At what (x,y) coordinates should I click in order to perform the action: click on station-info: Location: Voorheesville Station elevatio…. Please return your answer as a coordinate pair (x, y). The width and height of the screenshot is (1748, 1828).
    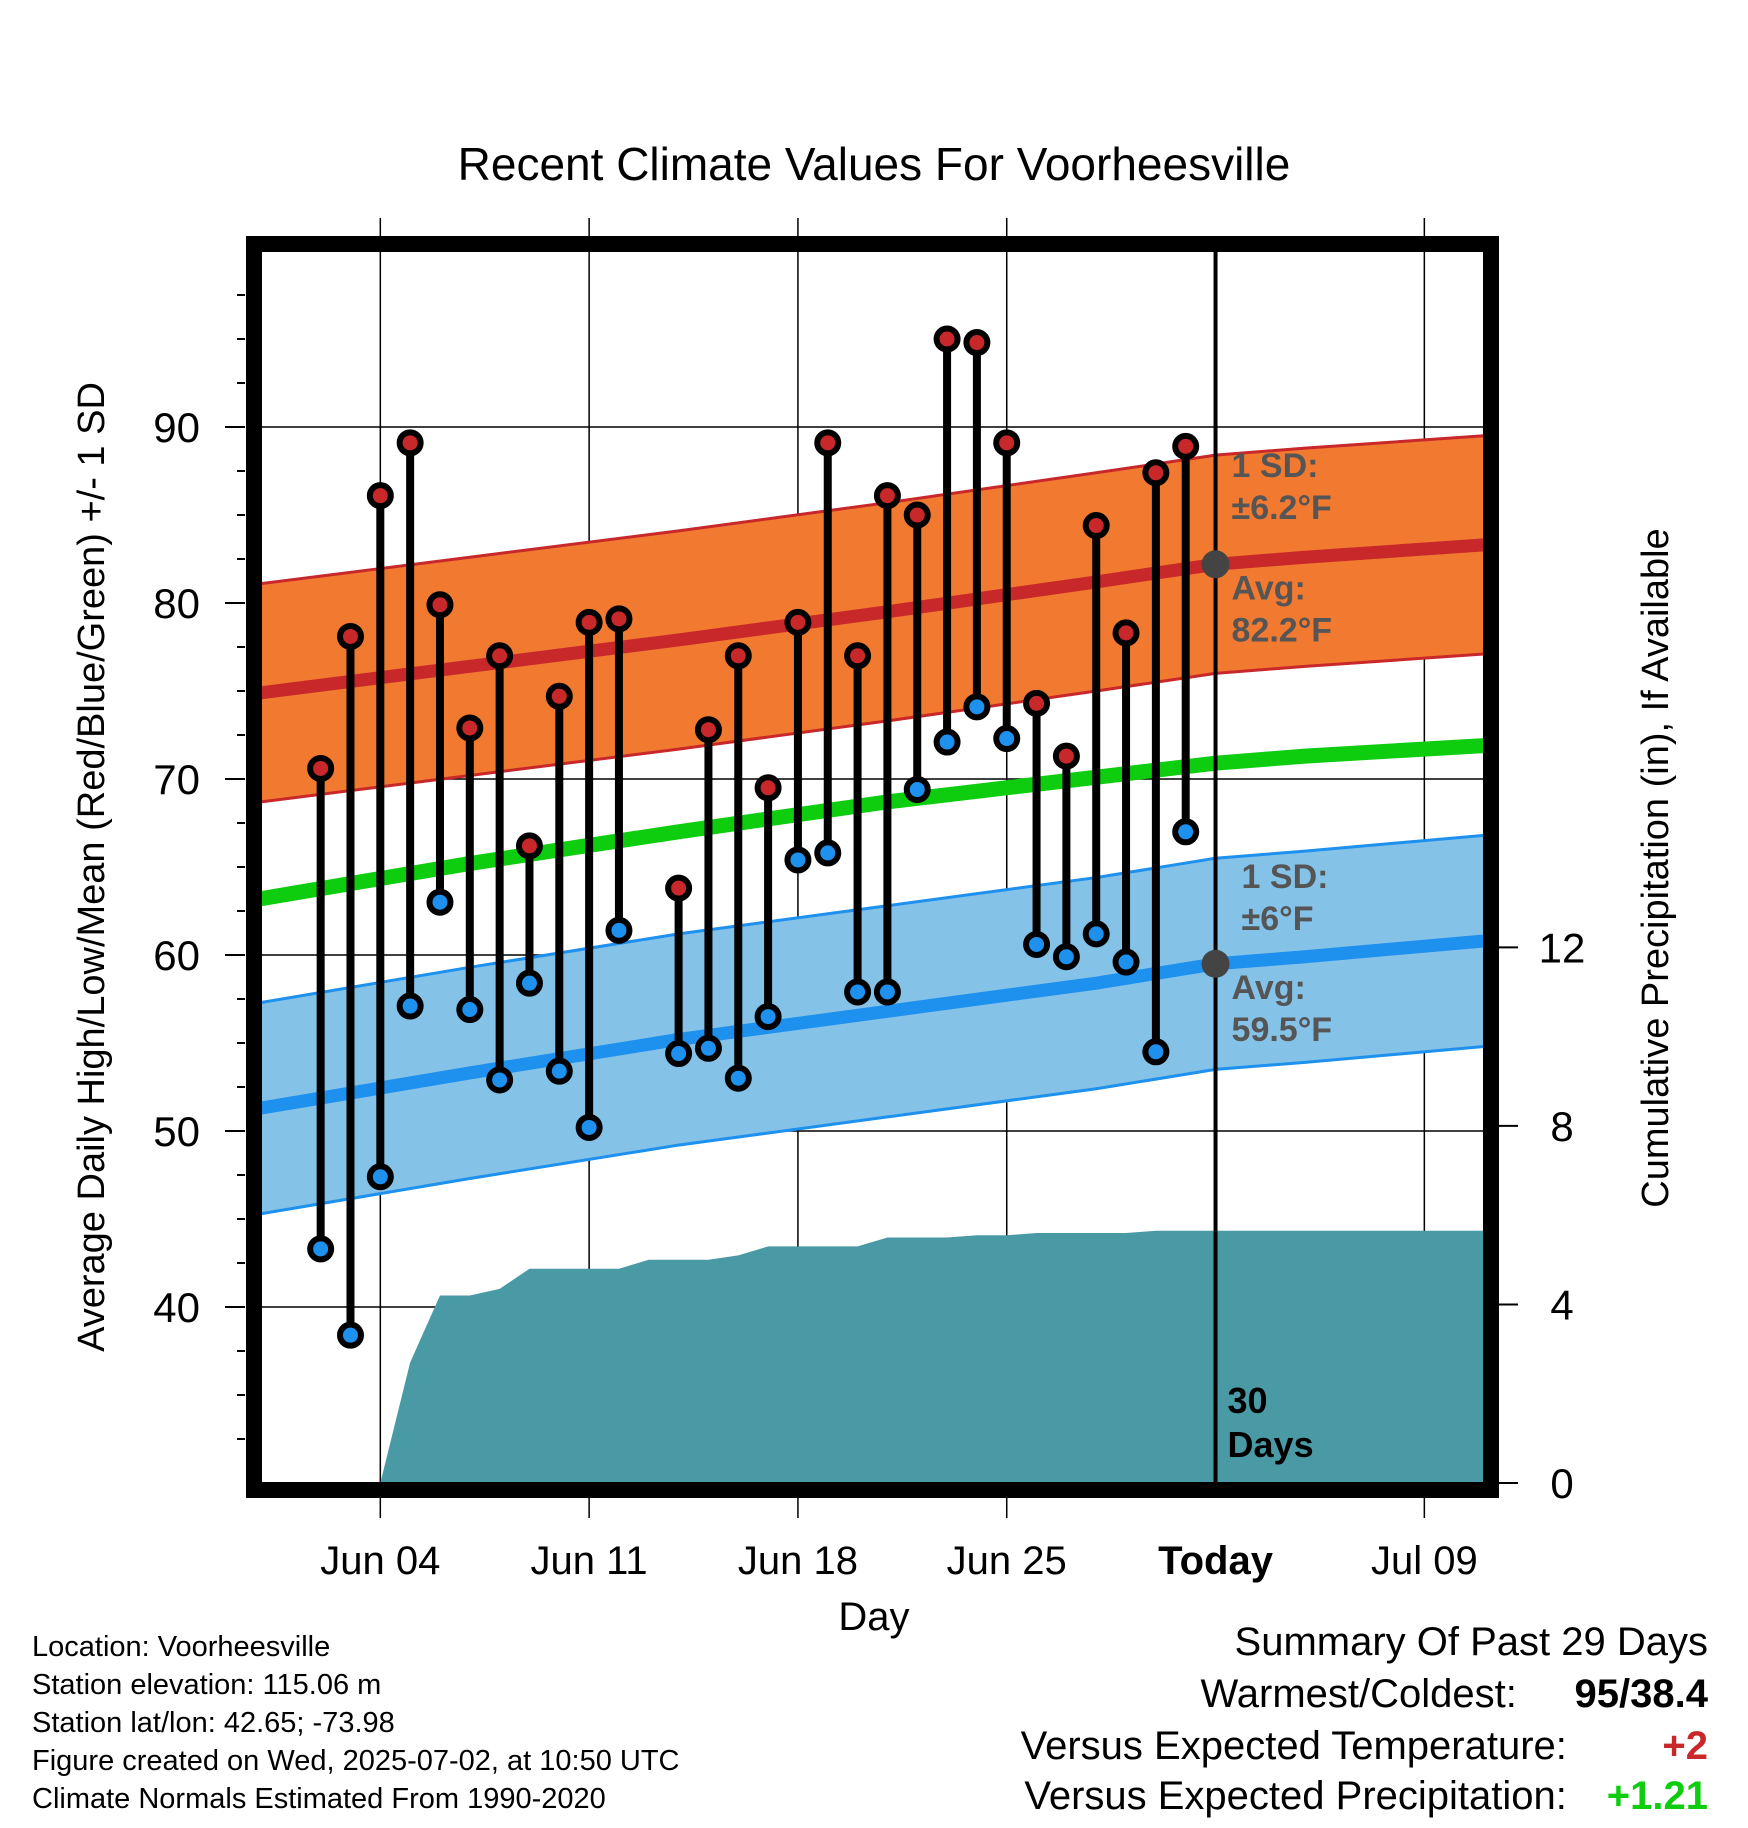
    Looking at the image, I should click on (356, 1723).